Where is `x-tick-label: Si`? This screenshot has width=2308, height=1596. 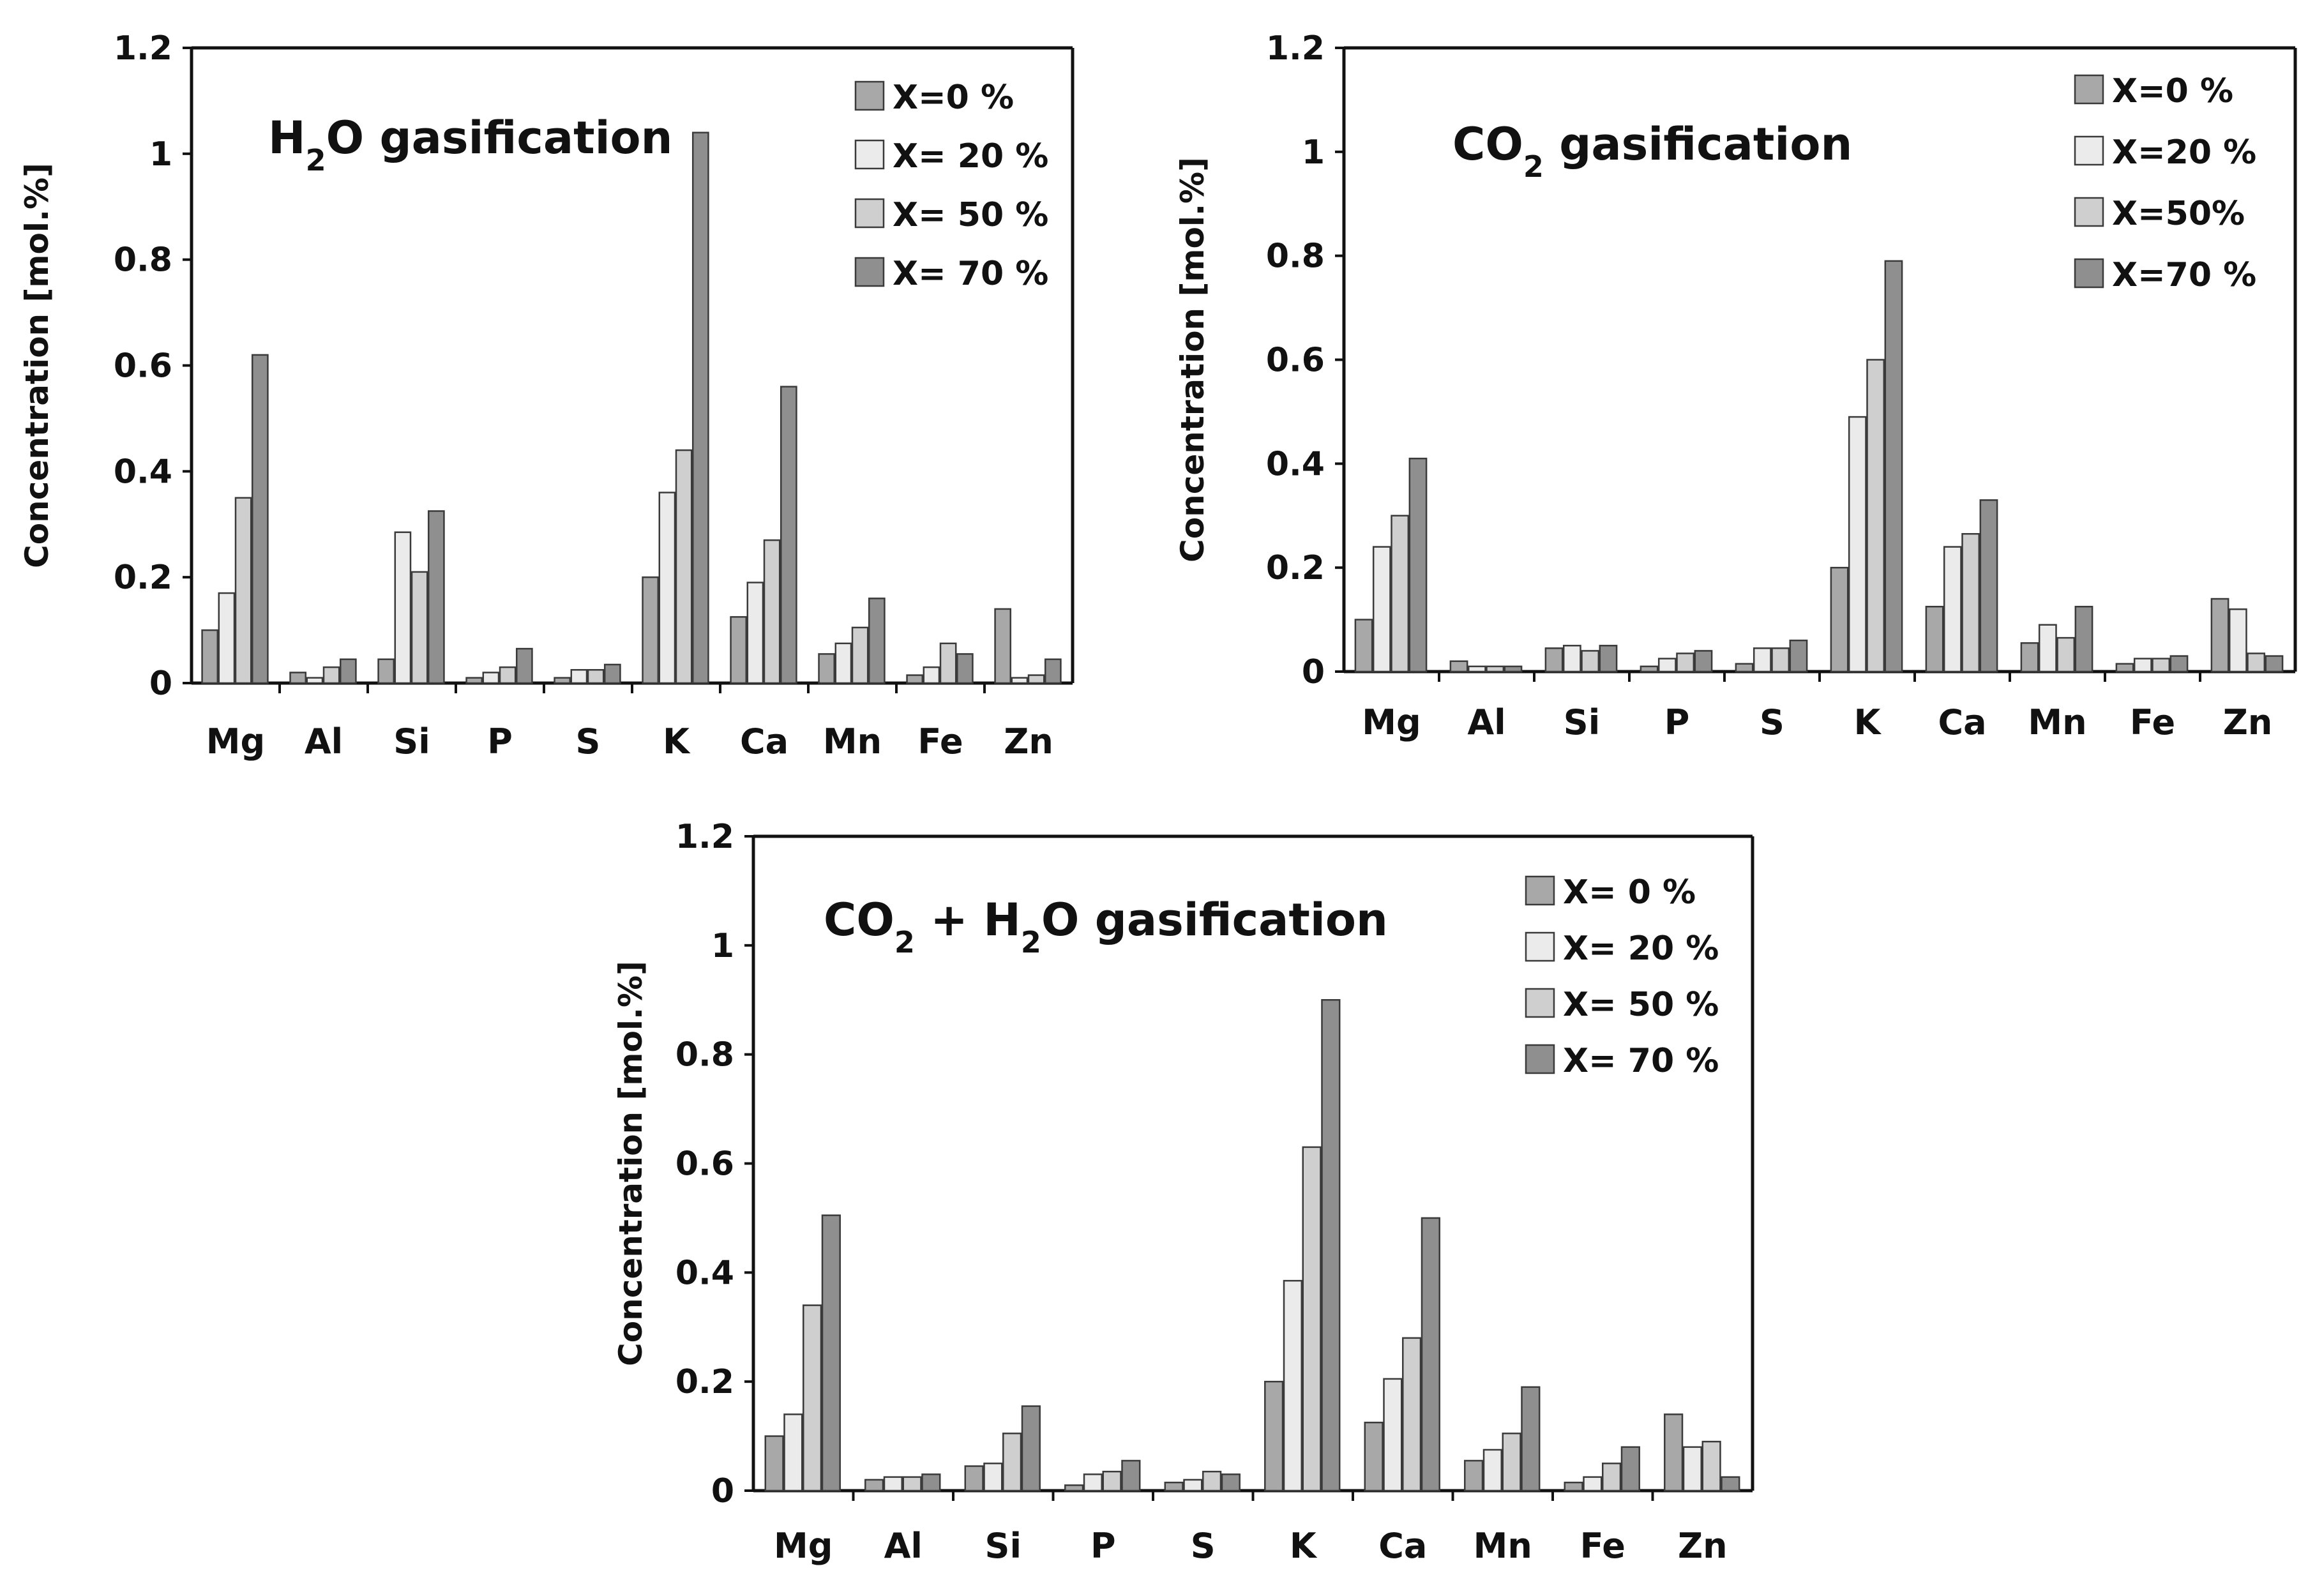
x-tick-label: Si is located at coordinates (411, 741).